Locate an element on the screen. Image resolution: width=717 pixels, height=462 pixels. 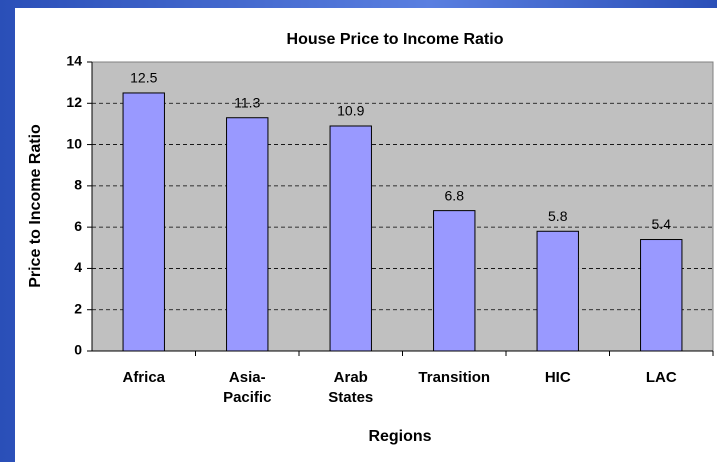
x-tick-label: HIC is located at coordinates (557, 377).